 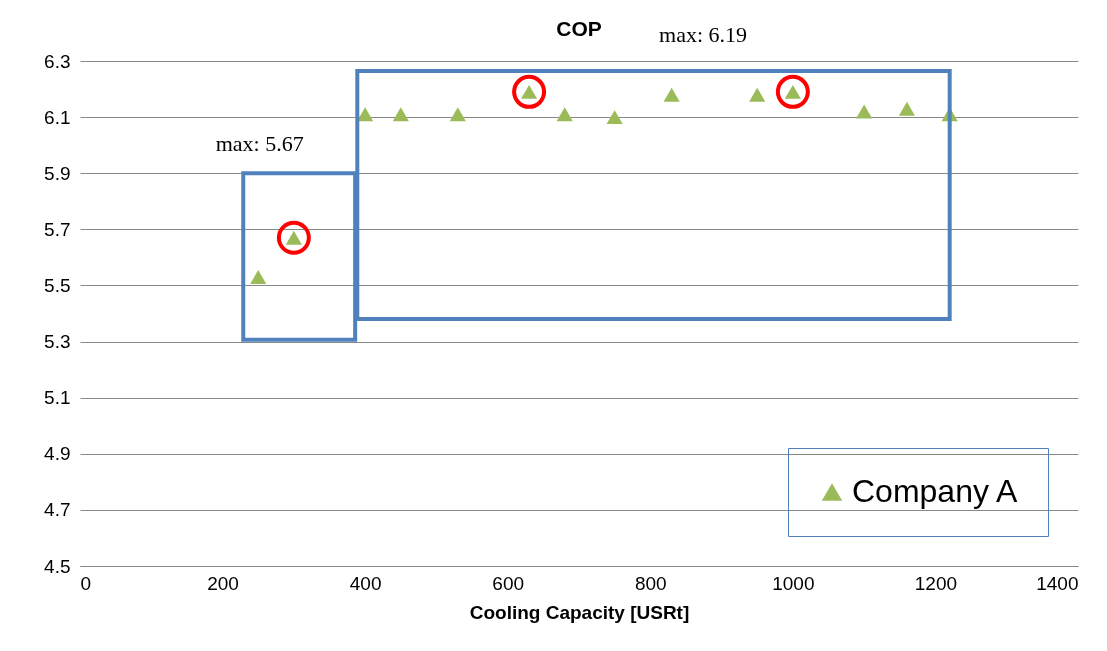 What do you see at coordinates (703, 34) in the screenshot?
I see `text: max: 6.19` at bounding box center [703, 34].